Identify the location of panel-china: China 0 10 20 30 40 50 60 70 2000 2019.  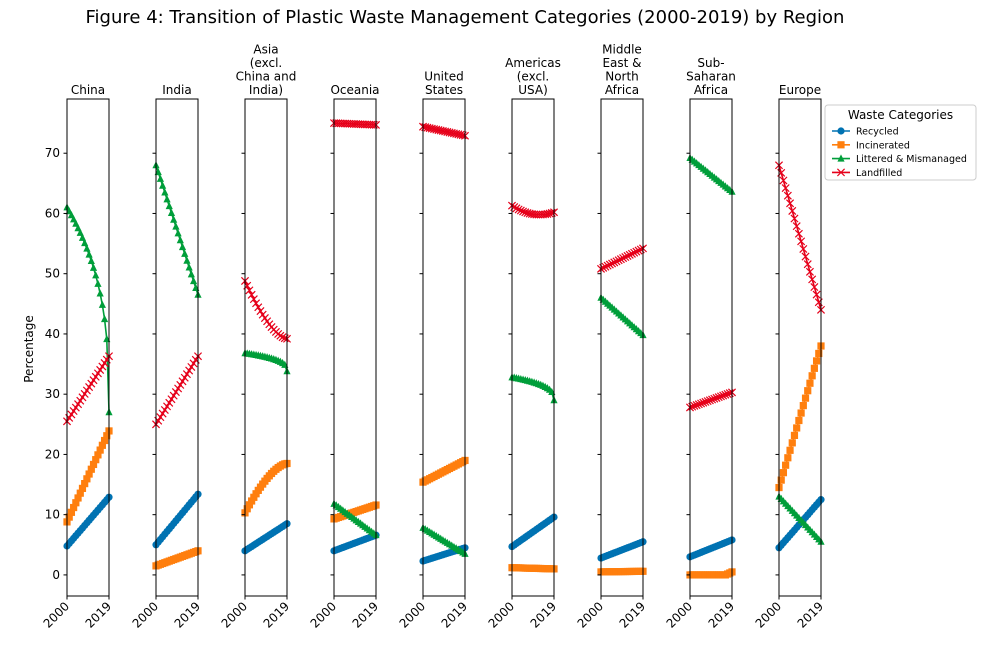
(77, 357).